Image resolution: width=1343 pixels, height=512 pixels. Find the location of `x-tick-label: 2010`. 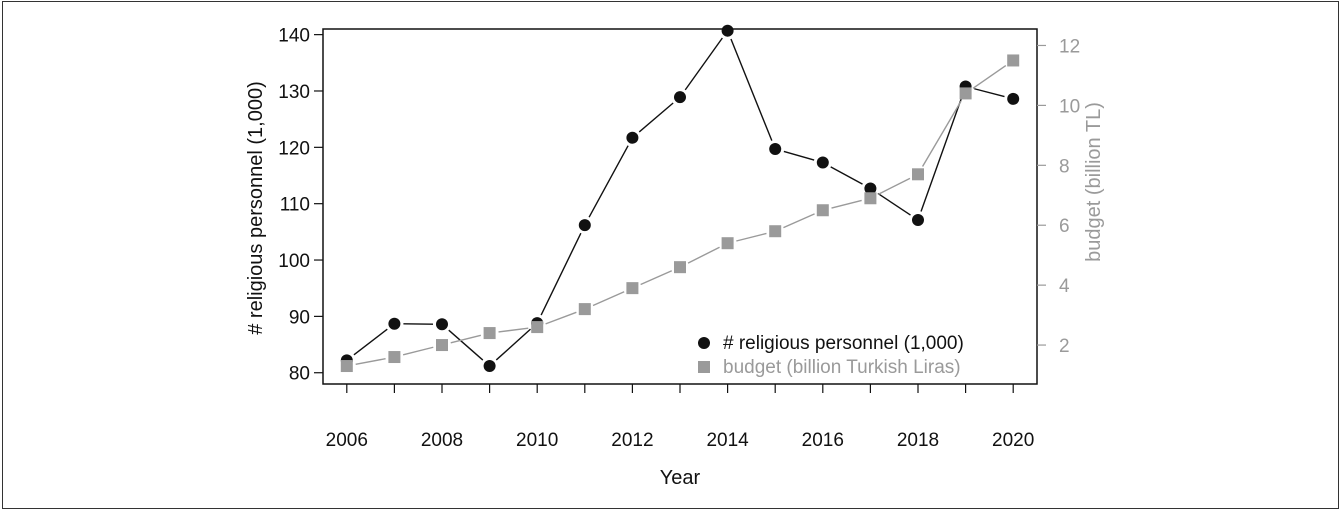

x-tick-label: 2010 is located at coordinates (537, 440).